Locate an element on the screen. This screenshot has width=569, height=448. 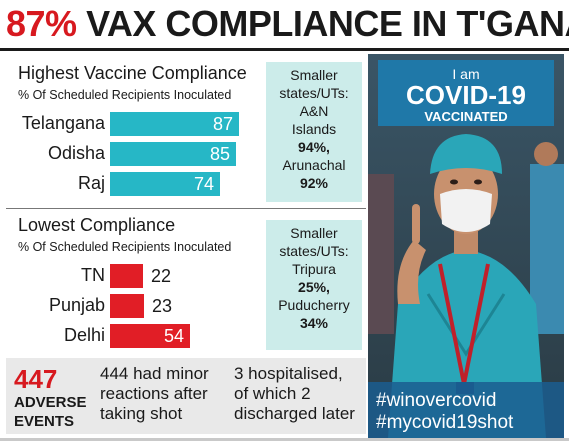
headline-text: VAX COMPLIANCE IN T'GANA is located at coordinates (327, 23).